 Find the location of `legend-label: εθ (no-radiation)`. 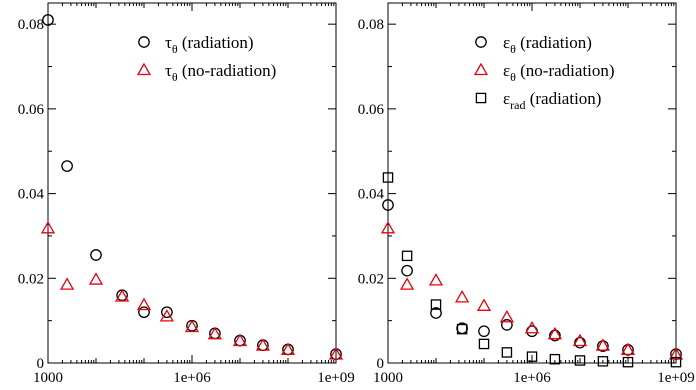

legend-label: εθ (no-radiation) is located at coordinates (559, 72).